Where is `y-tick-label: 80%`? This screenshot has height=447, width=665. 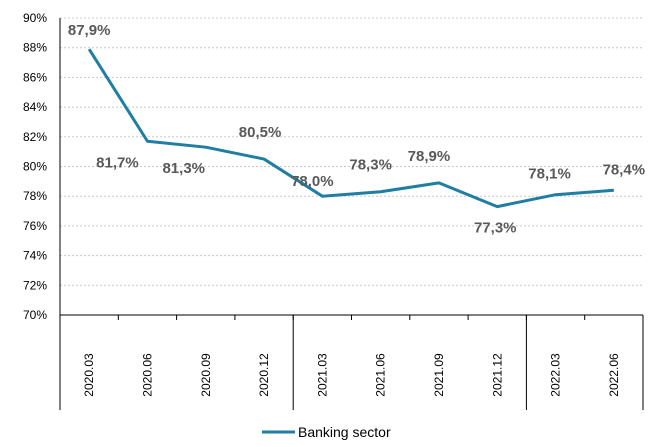
y-tick-label: 80% is located at coordinates (35, 167).